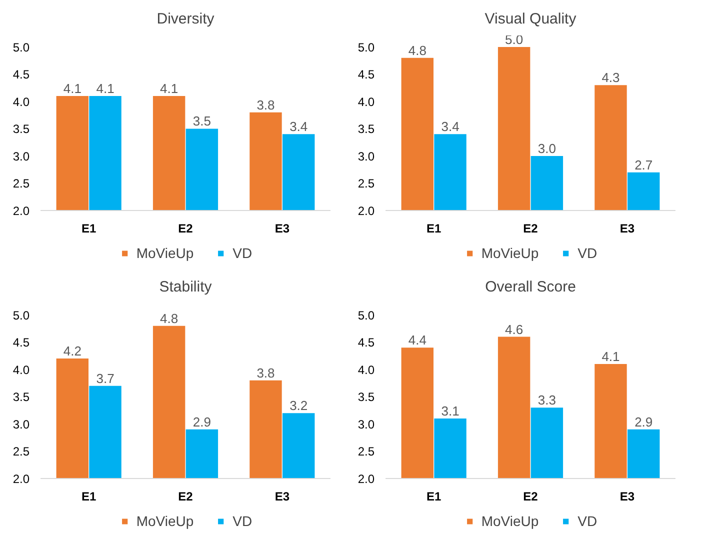  Describe the element at coordinates (417, 340) in the screenshot. I see `data-label: 4.4` at that location.